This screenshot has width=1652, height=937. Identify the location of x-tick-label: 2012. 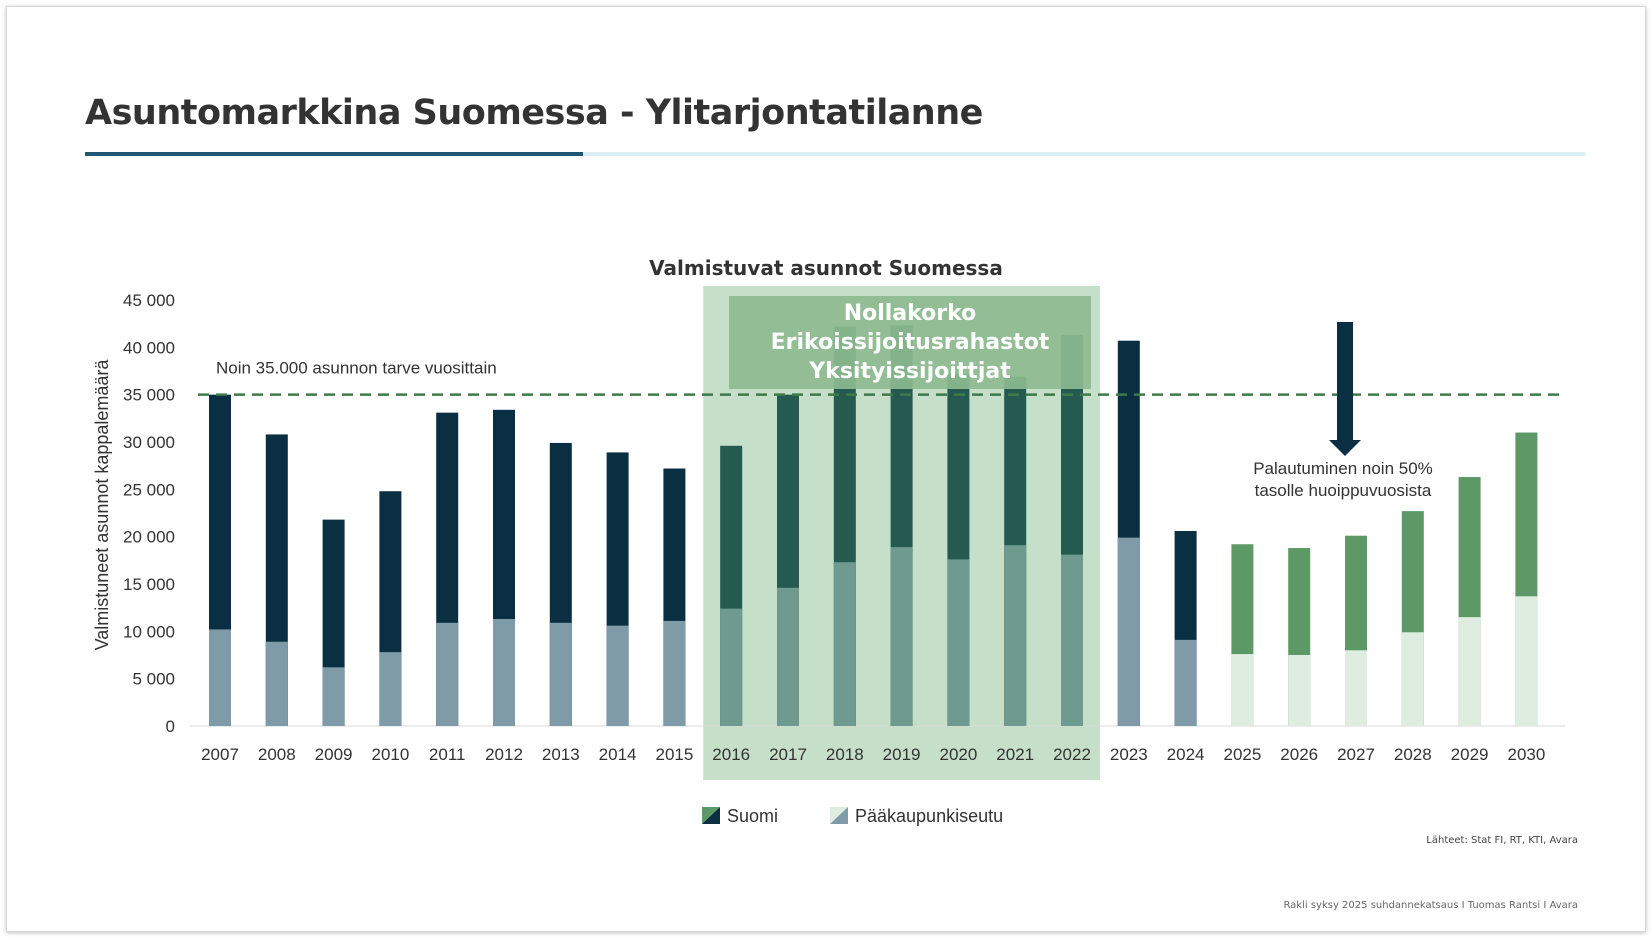
(504, 754).